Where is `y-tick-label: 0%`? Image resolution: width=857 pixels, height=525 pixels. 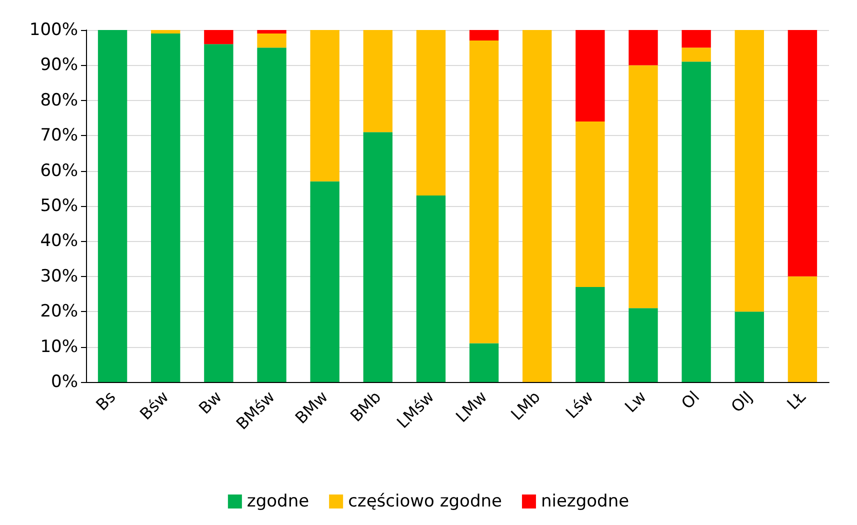
y-tick-label: 0% is located at coordinates (64, 382).